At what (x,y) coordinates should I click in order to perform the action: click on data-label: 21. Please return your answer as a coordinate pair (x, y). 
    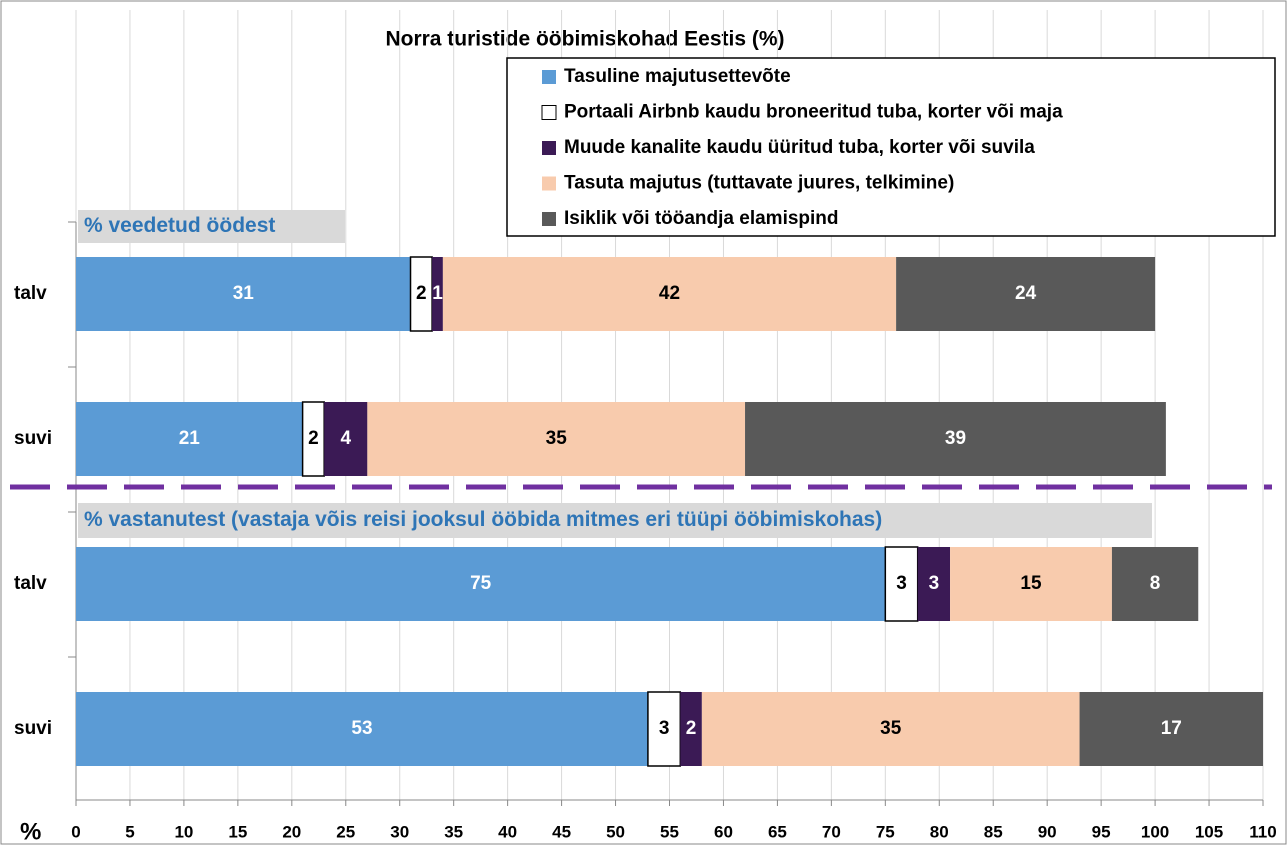
    Looking at the image, I should click on (190, 438).